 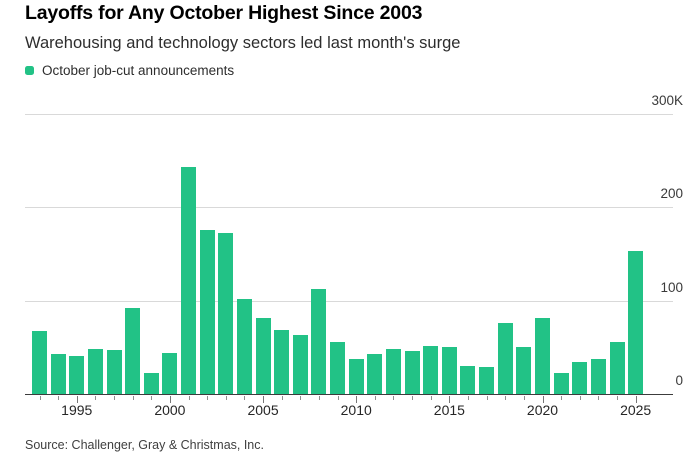 What do you see at coordinates (282, 361) in the screenshot?
I see `bar-2006` at bounding box center [282, 361].